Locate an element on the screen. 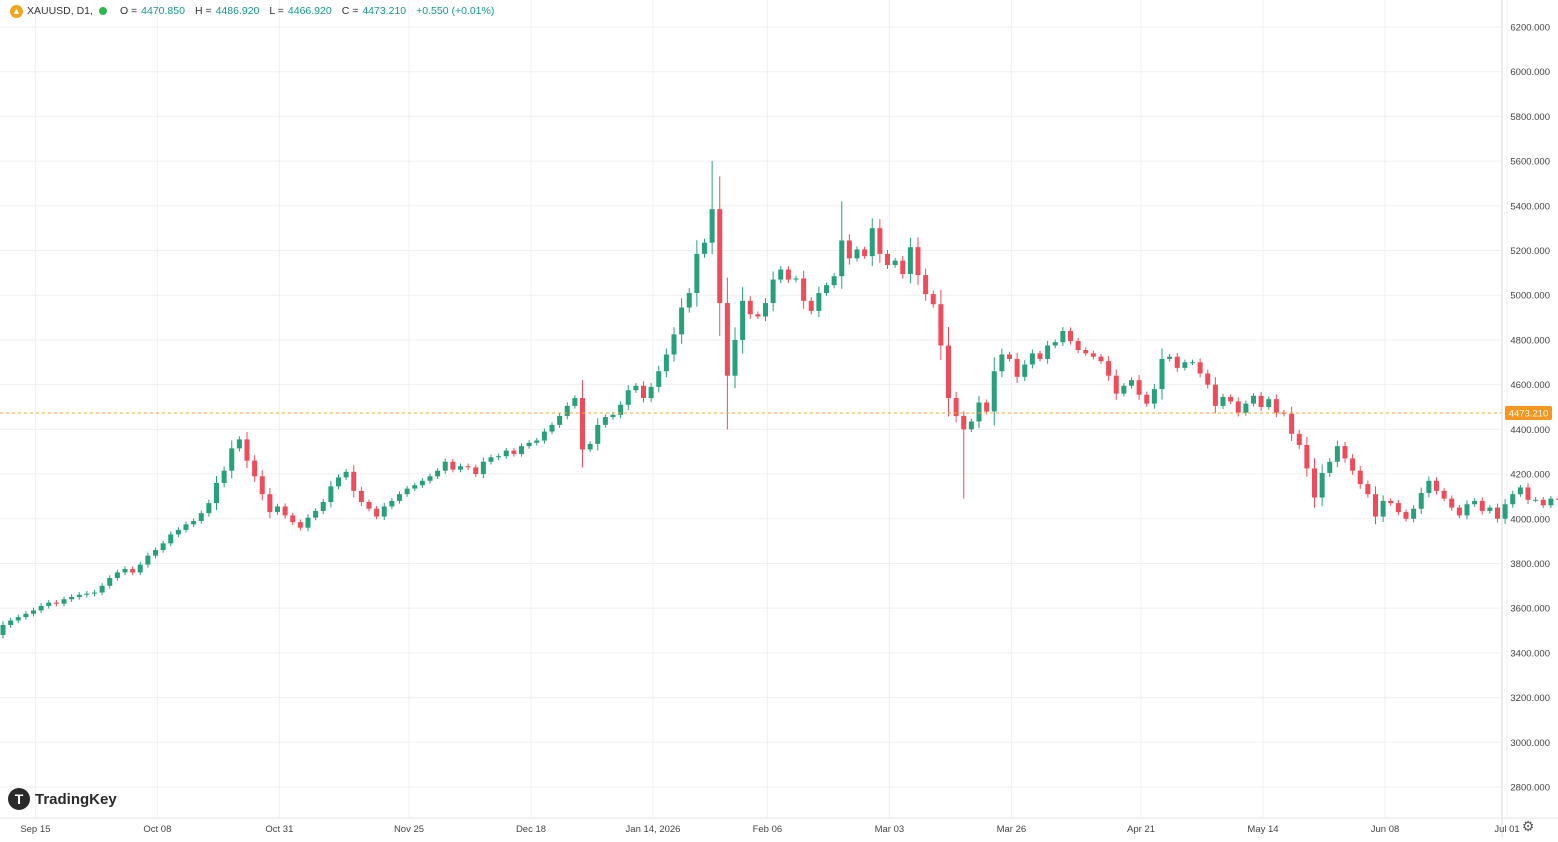  y-tick-label: 4800.000 is located at coordinates (1530, 340).